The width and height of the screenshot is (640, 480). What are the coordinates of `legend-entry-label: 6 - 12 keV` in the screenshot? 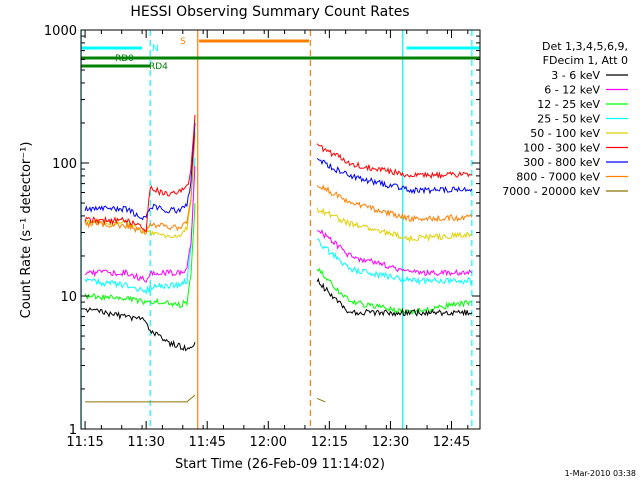 It's located at (572, 90).